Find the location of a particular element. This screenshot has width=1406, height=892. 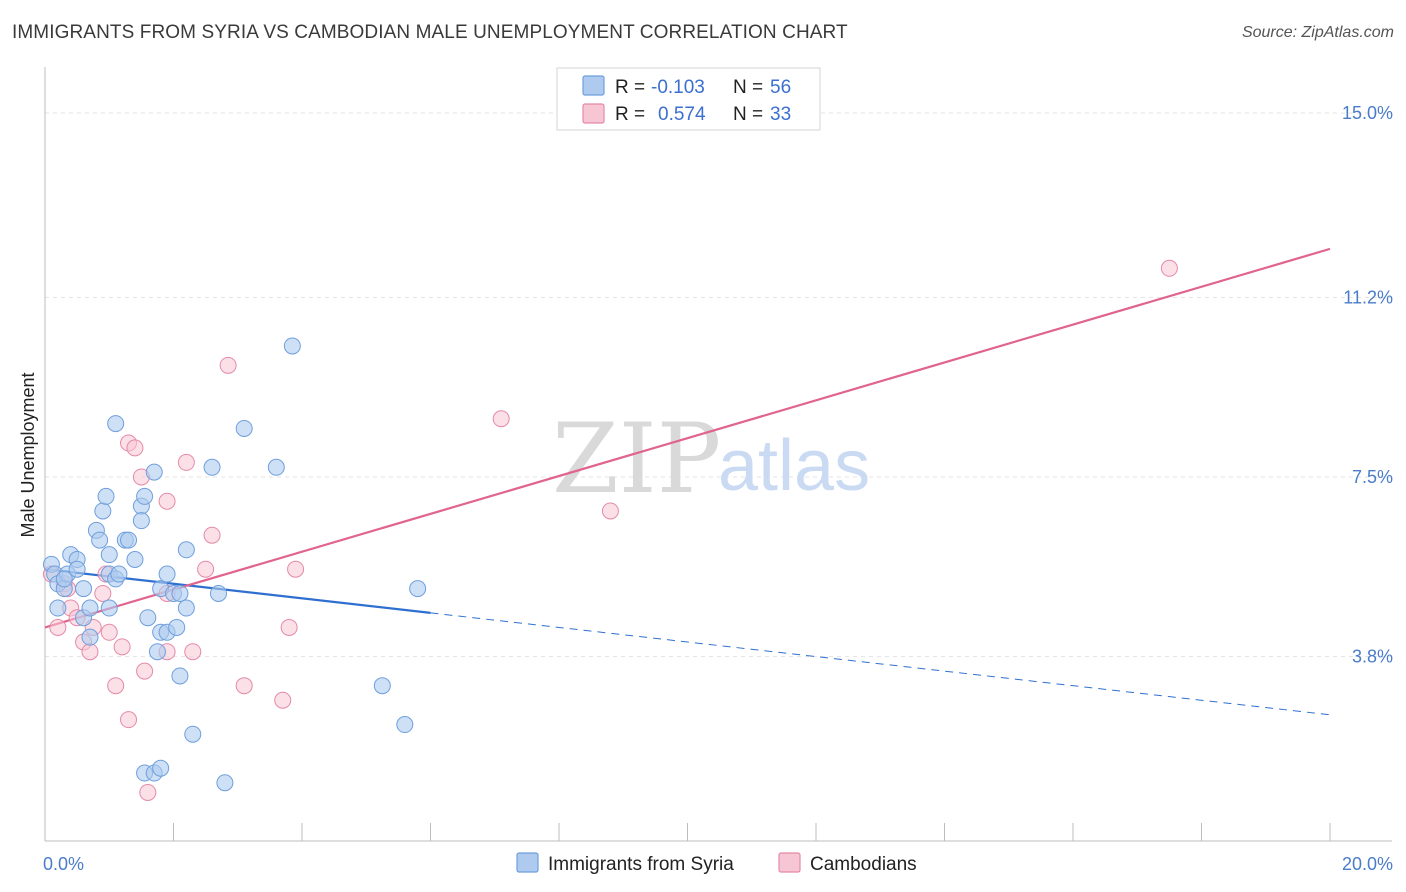

legend-swatch-cambodia is located at coordinates (593, 113).